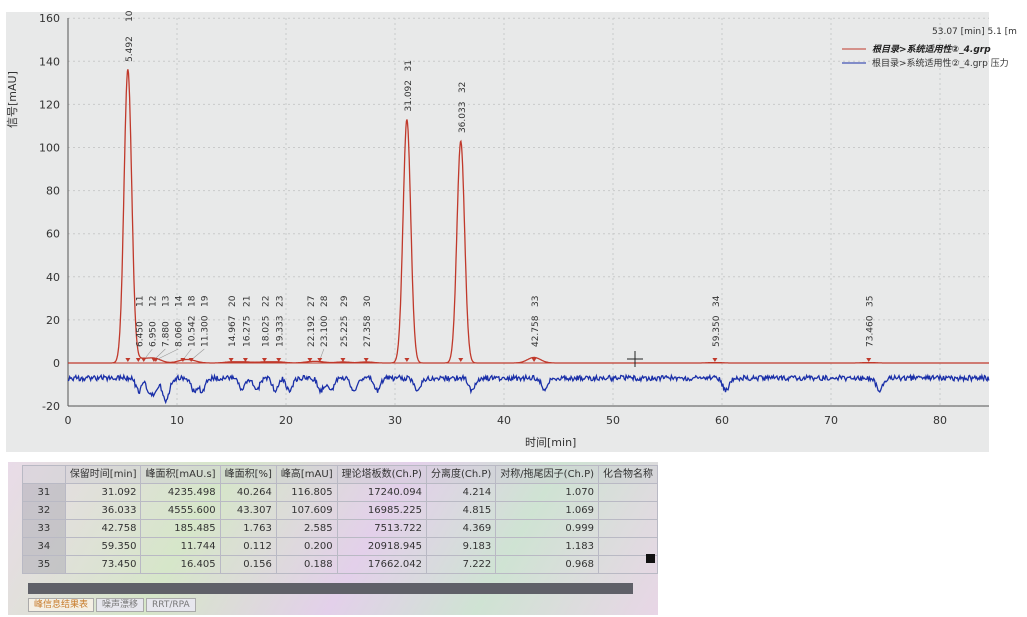 This screenshot has height=617, width=1027. Describe the element at coordinates (103, 474) in the screenshot. I see `column-header: 保留时间[min]` at that location.